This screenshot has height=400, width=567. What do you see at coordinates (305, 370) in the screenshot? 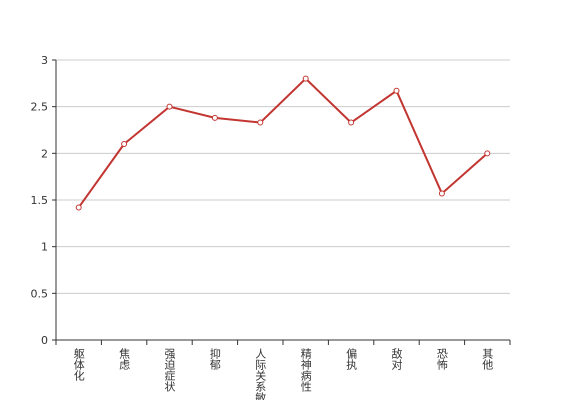
I see `x-tick-label: 精神病性` at bounding box center [305, 370].